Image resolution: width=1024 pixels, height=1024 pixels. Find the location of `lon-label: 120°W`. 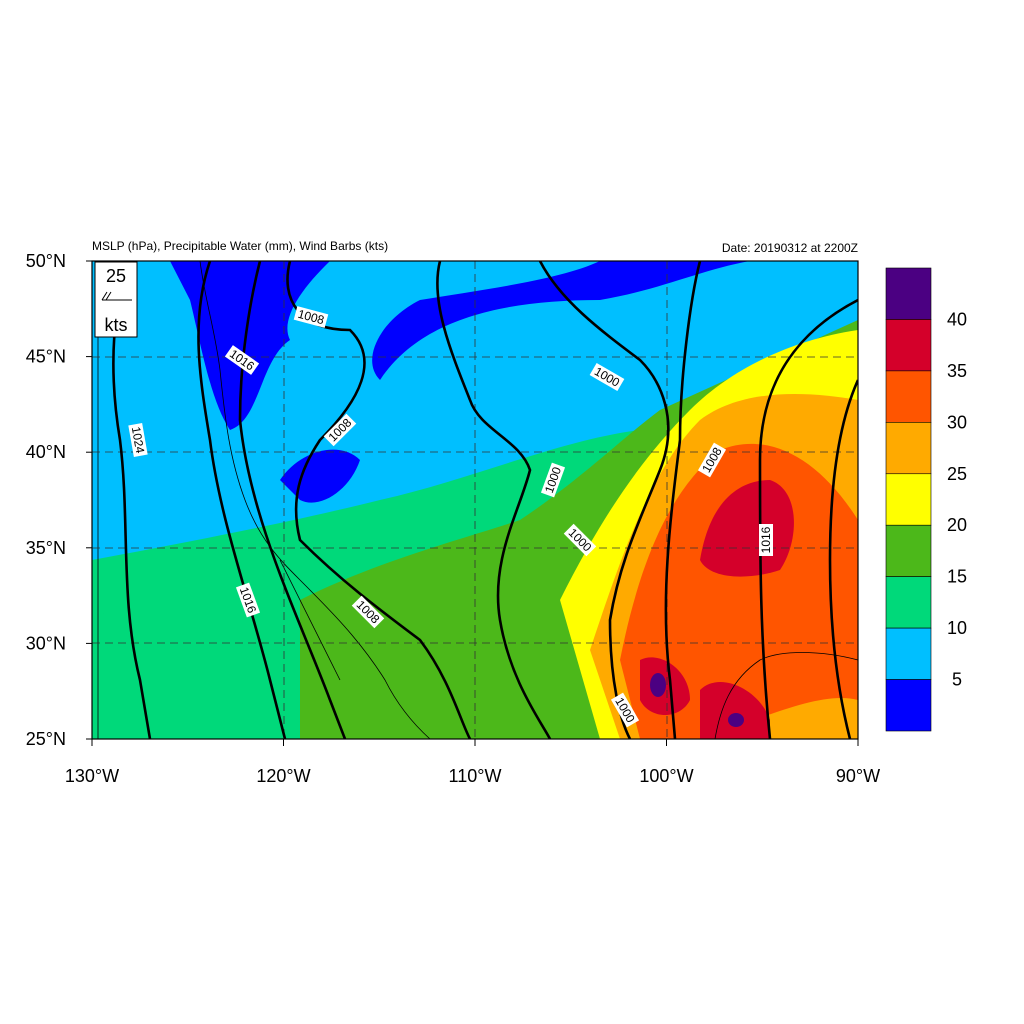

lon-label: 120°W is located at coordinates (283, 776).